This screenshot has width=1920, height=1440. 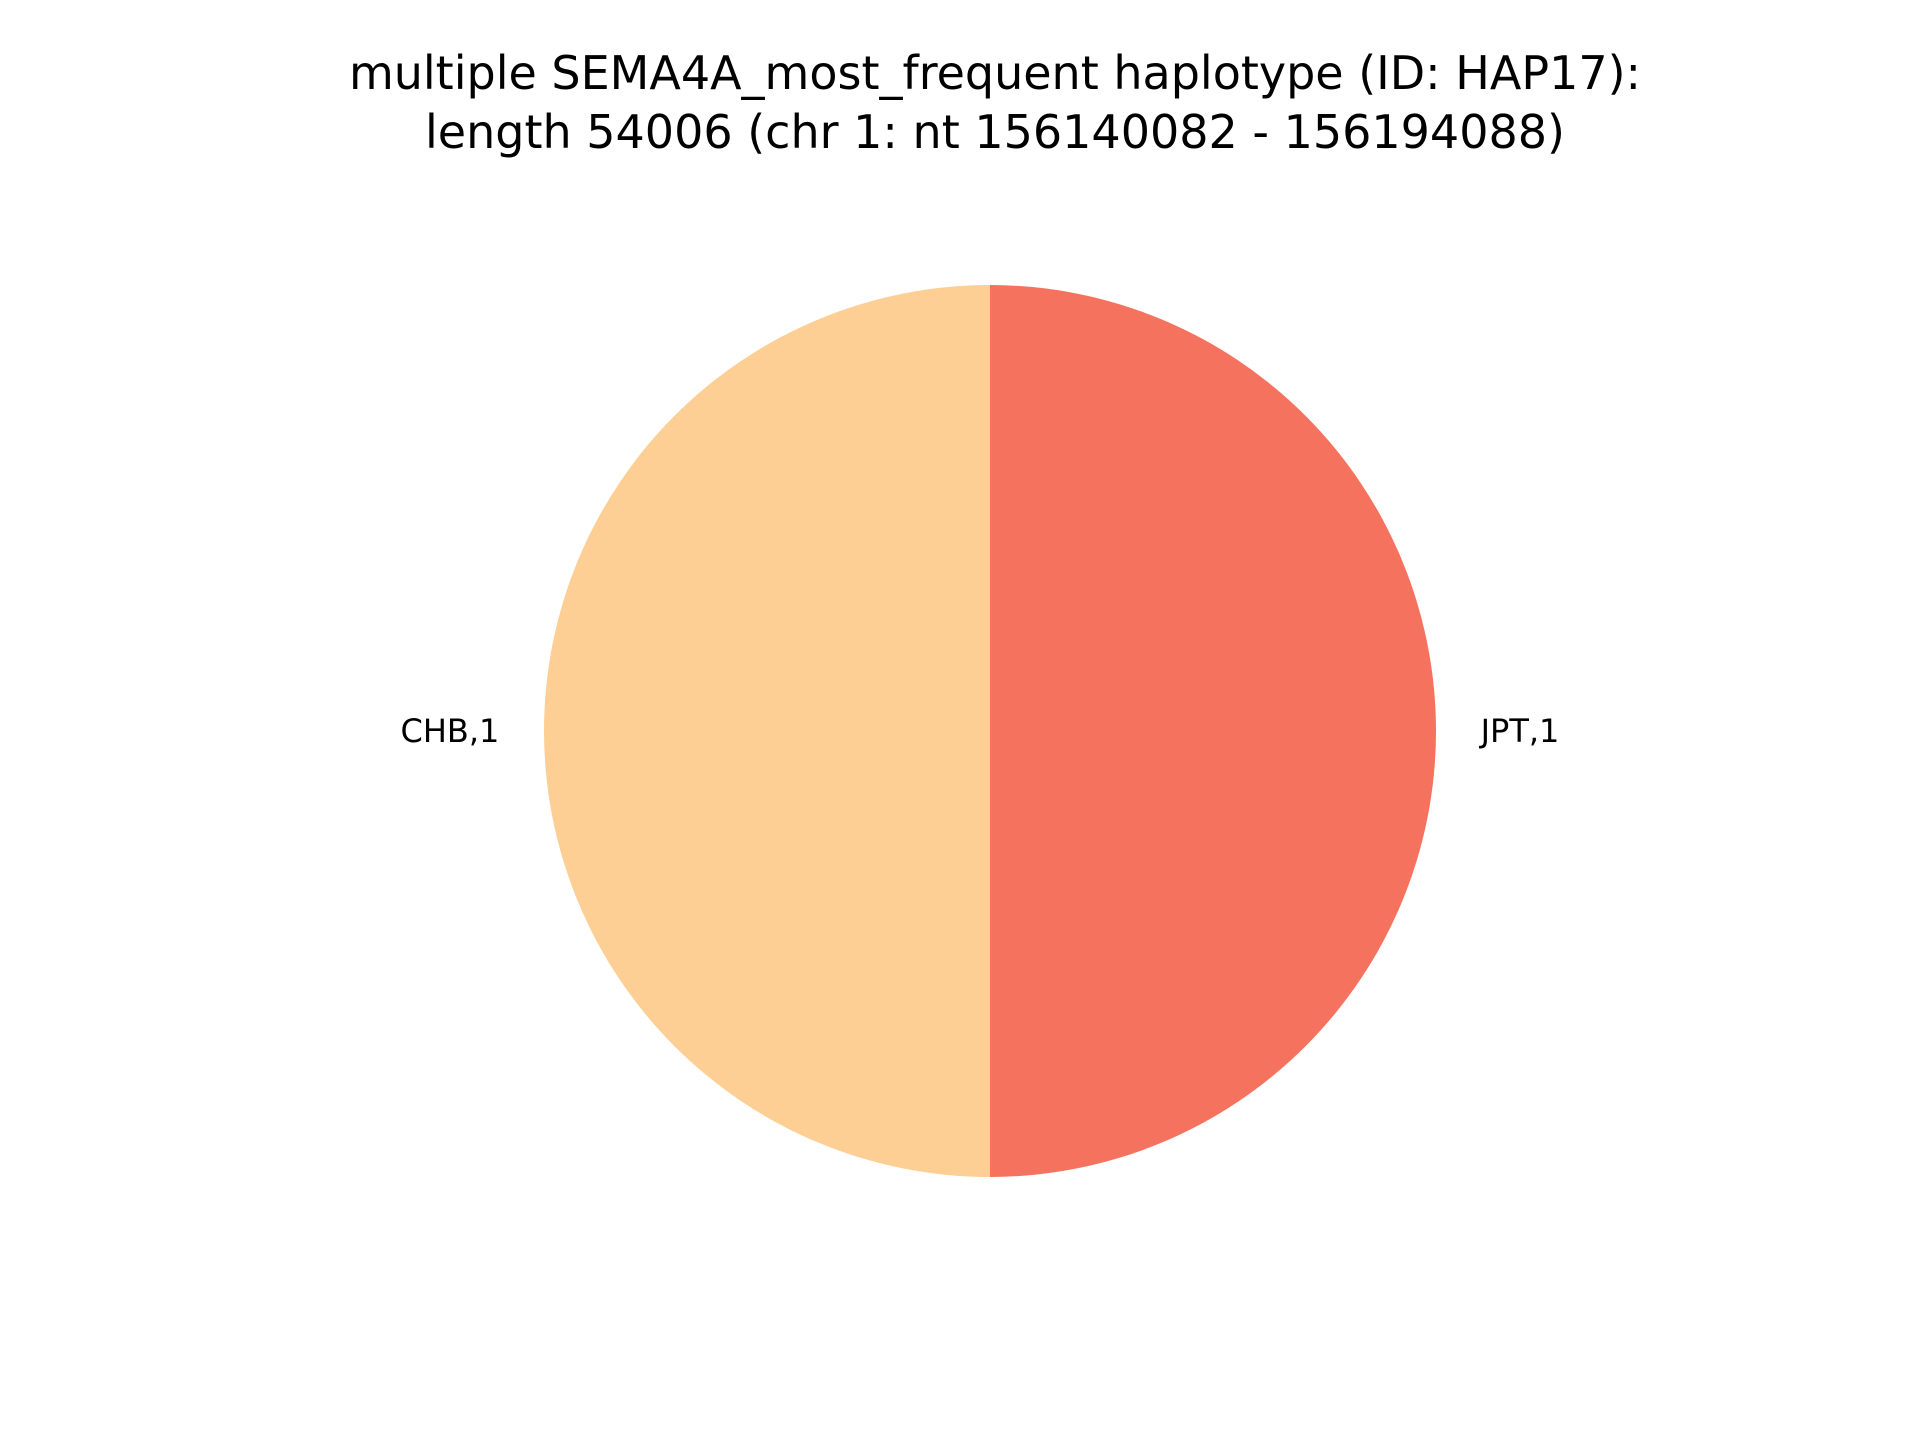 What do you see at coordinates (450, 731) in the screenshot?
I see `pie-slice-label-chb: CHB,1` at bounding box center [450, 731].